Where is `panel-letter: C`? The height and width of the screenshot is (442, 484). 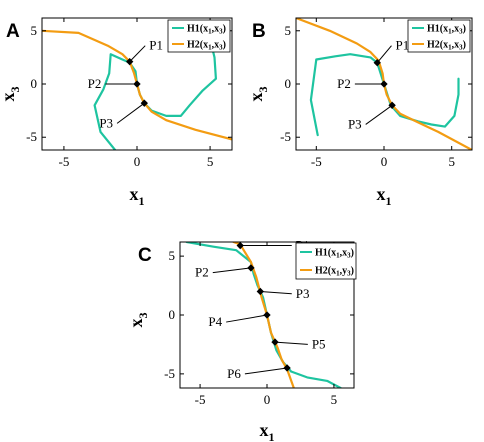
panel-letter: C is located at coordinates (145, 255).